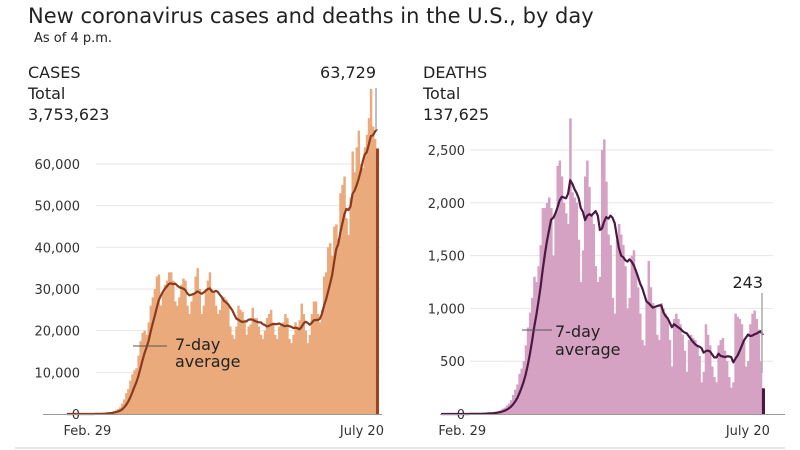  I want to click on cases-y-tick-label: 0, so click(76, 415).